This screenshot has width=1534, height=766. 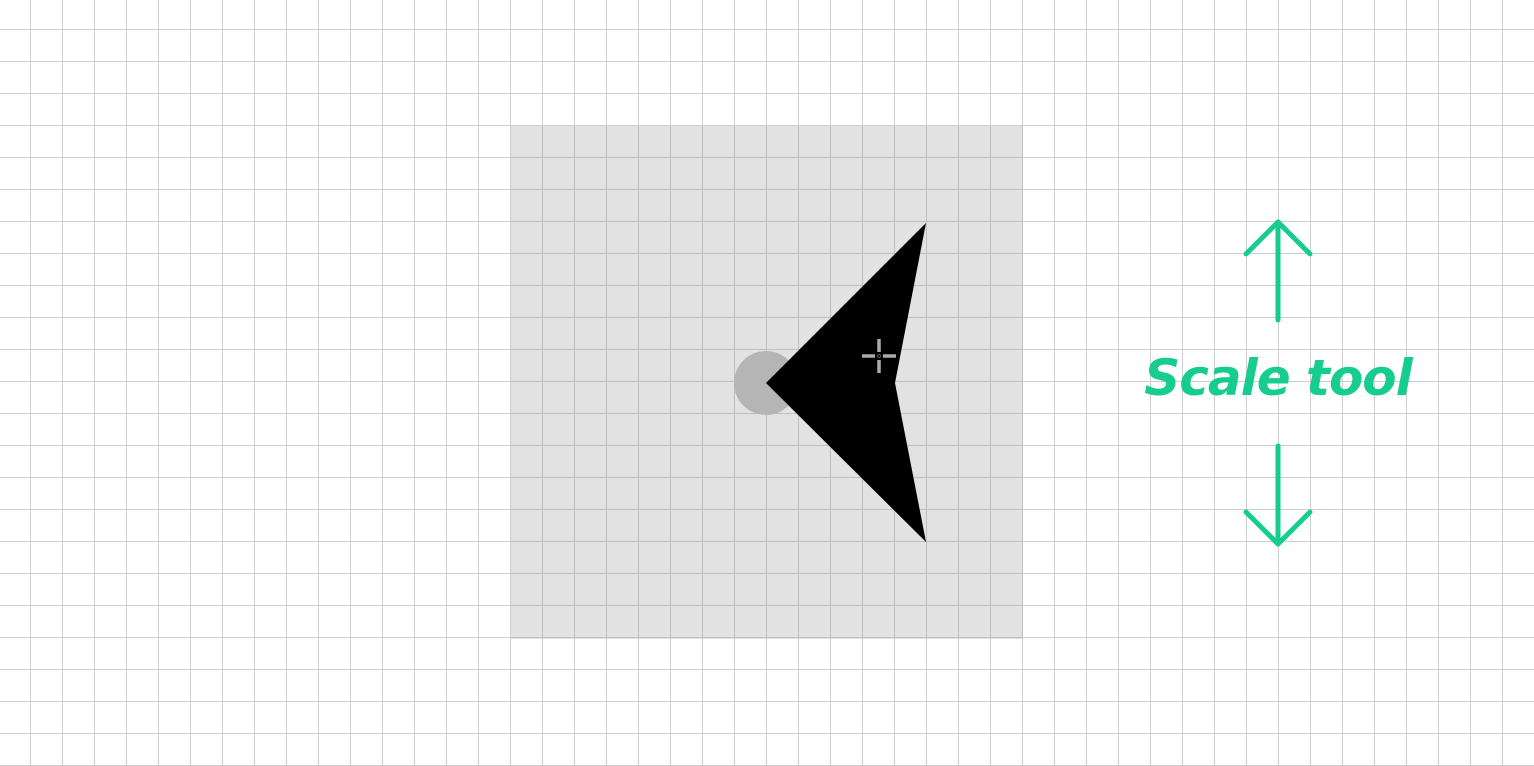 I want to click on arrow-up-icon, so click(x=1278, y=271).